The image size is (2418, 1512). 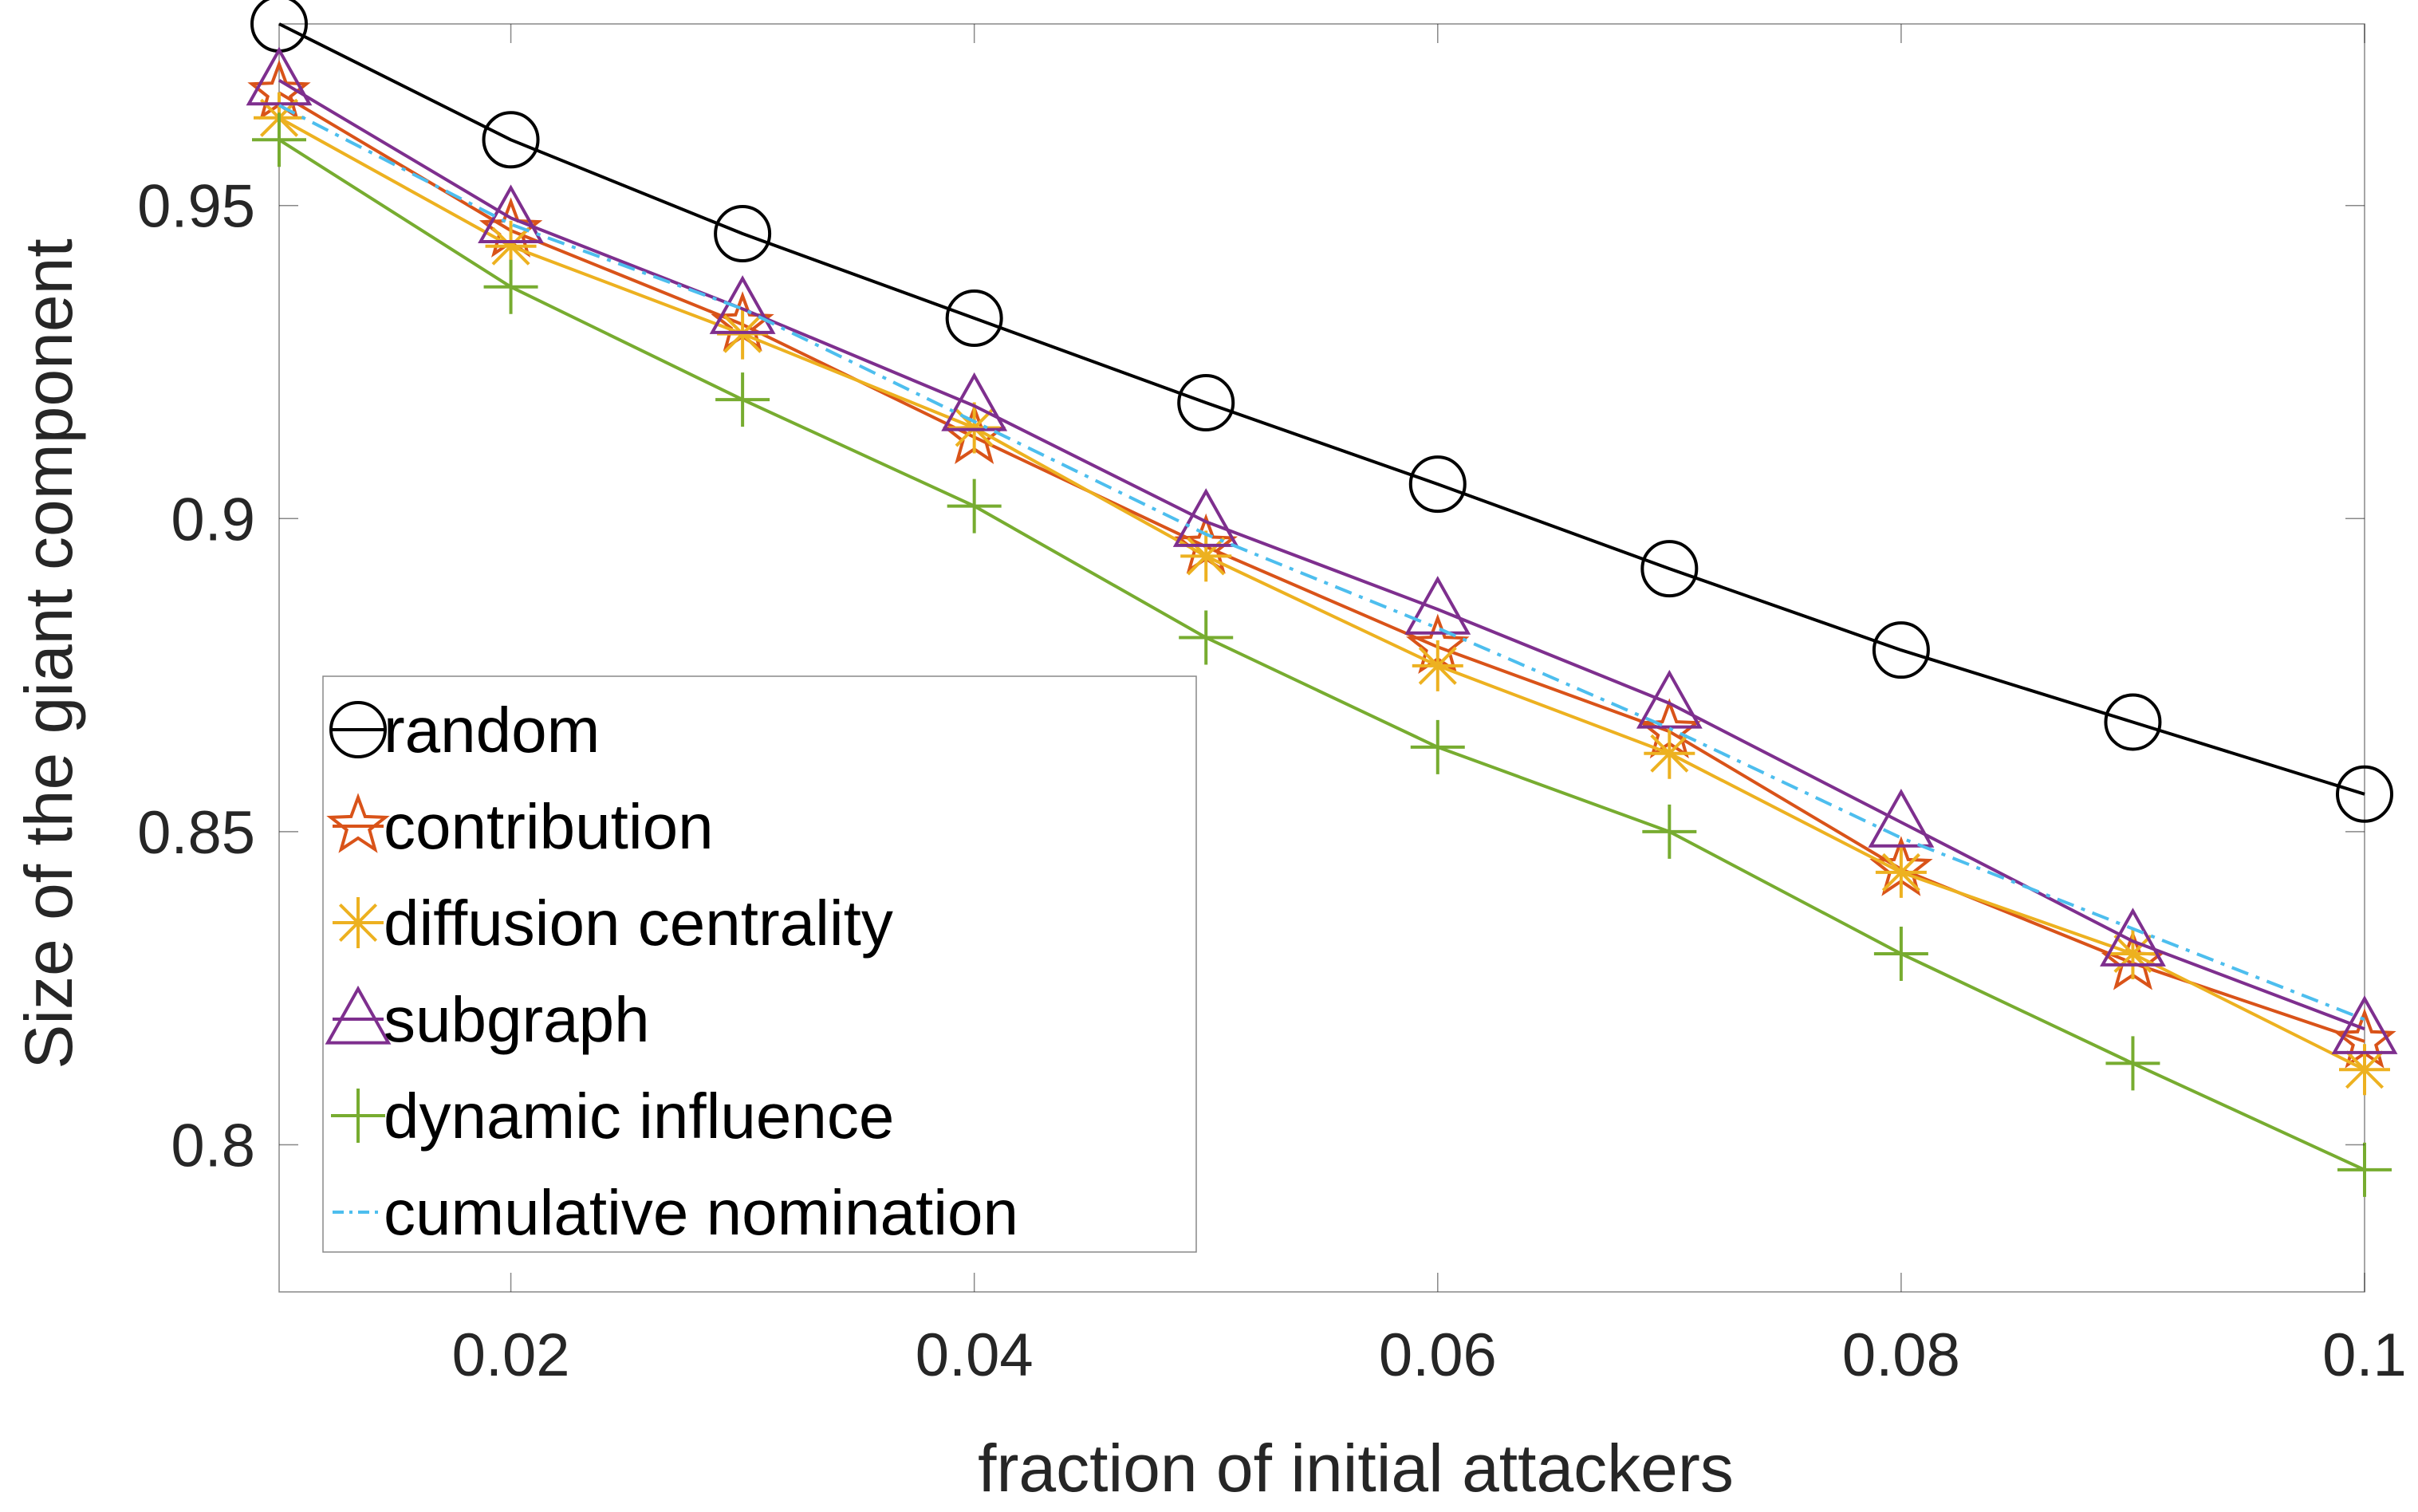 I want to click on y-tick-label: 0.8, so click(x=213, y=1145).